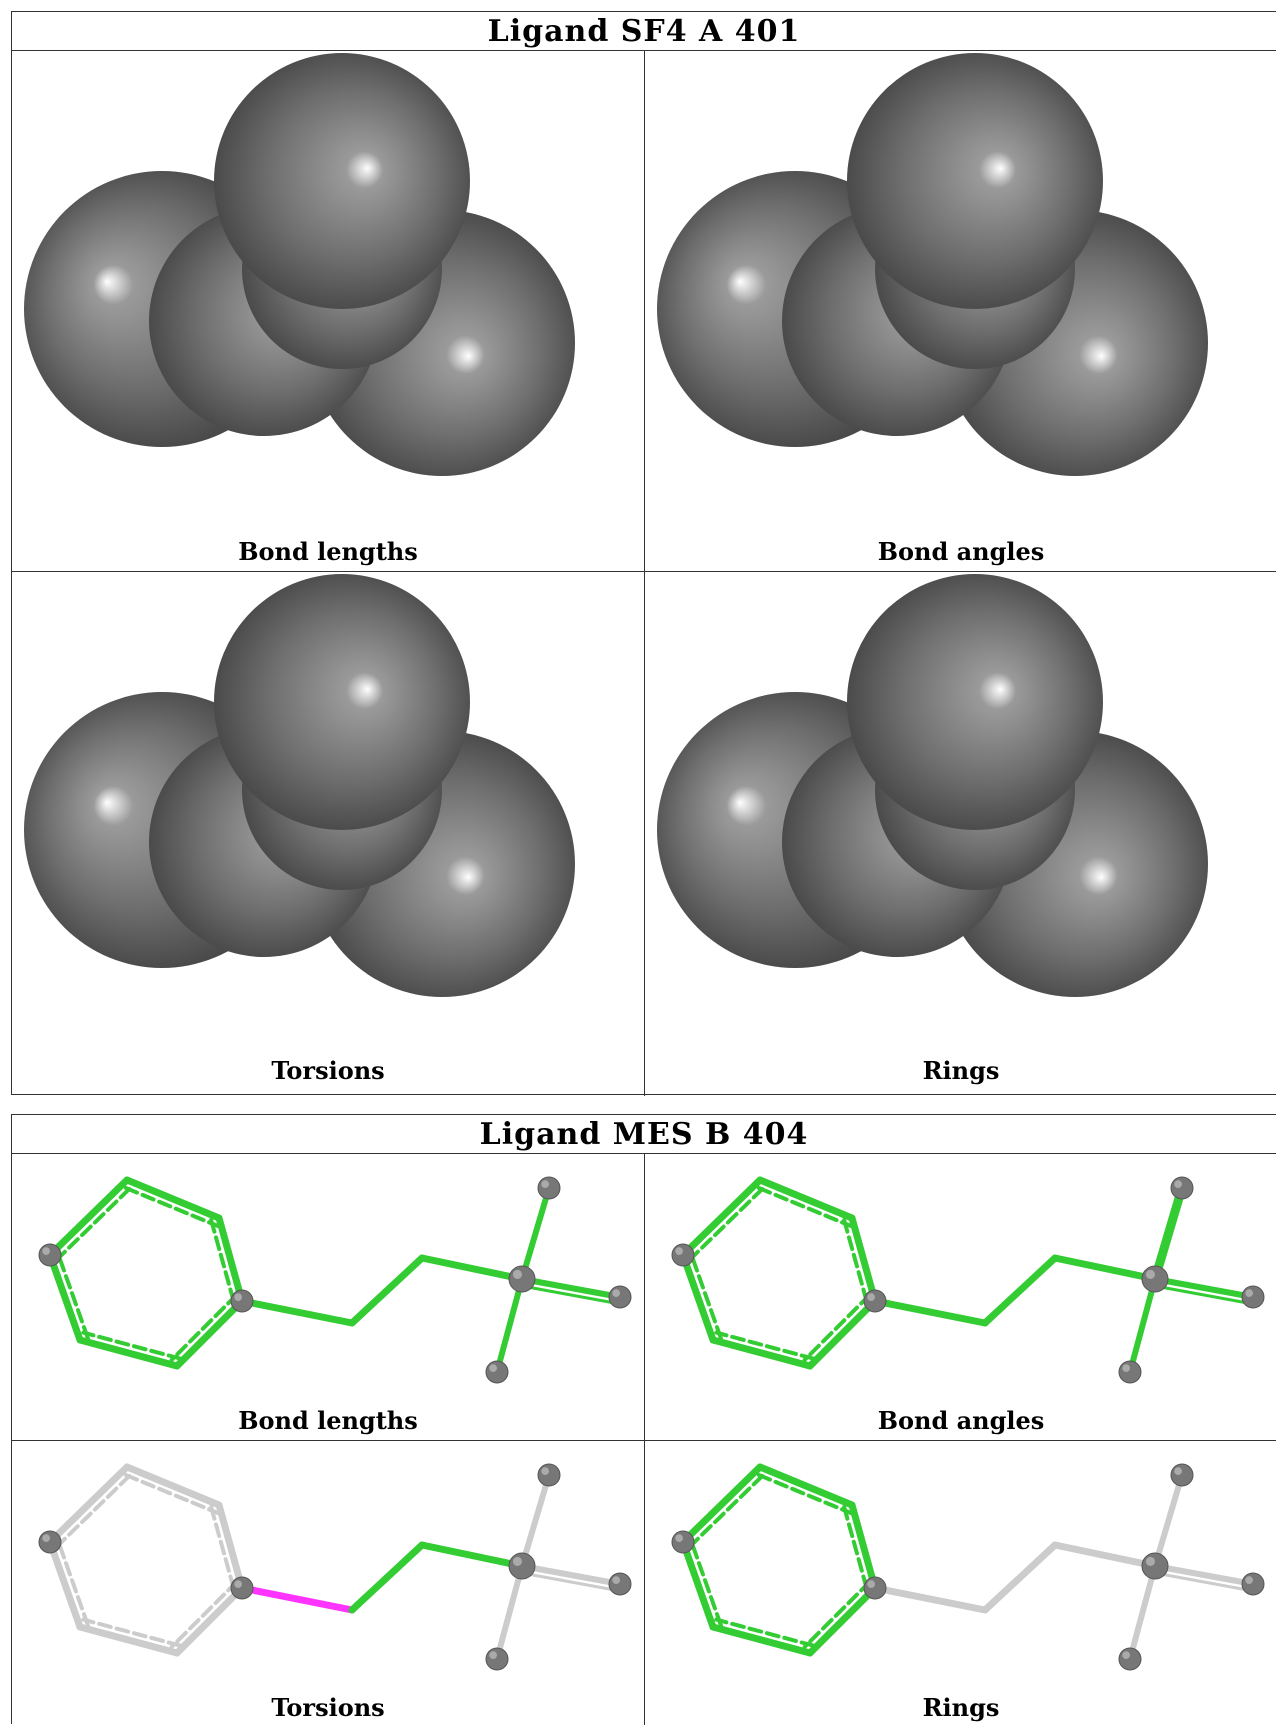 This screenshot has height=1727, width=1276. I want to click on sphere-top-atom, so click(342, 702).